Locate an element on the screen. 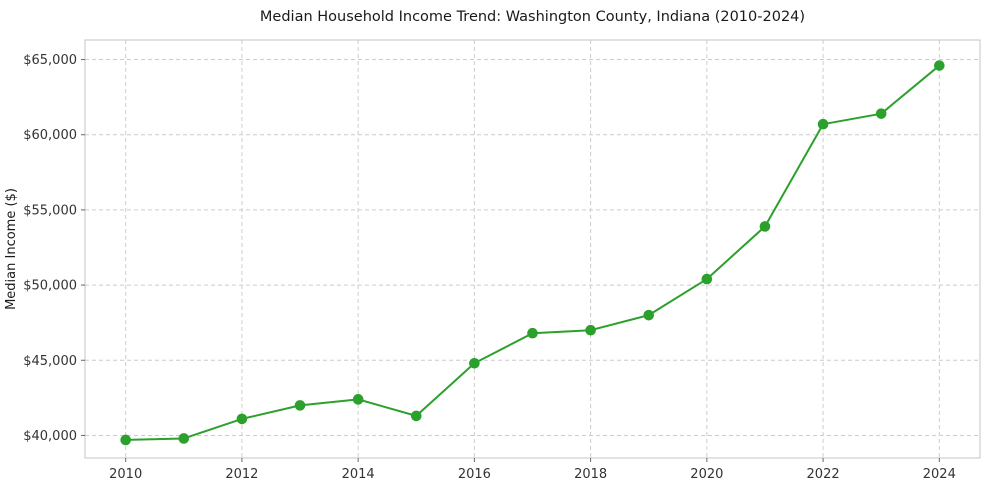 The image size is (989, 490). y-tick-label: $60,000 is located at coordinates (50, 135).